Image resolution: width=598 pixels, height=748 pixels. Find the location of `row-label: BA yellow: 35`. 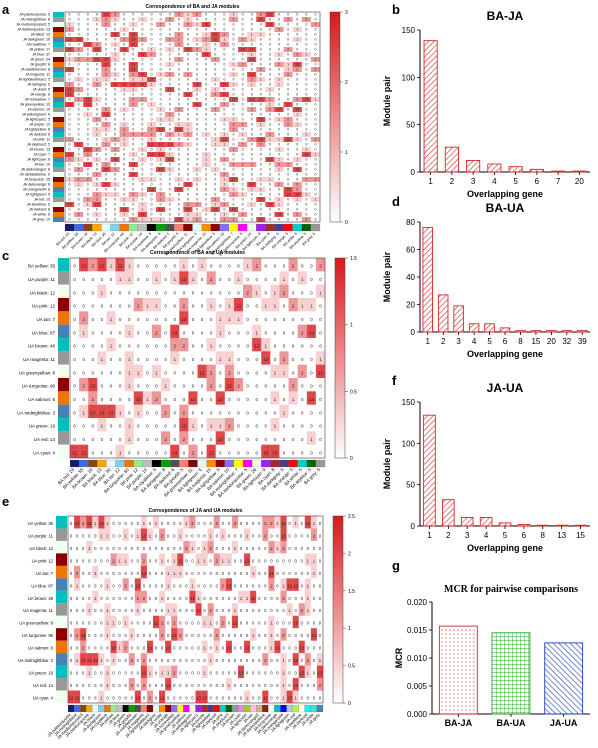

row-label: BA yellow: 35 is located at coordinates (42, 266).